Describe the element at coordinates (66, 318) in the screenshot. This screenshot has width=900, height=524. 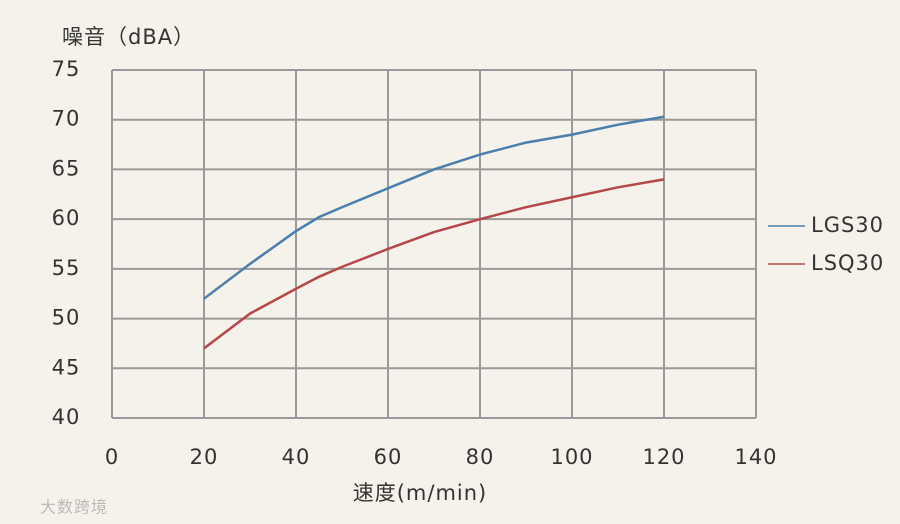
I see `y-tick-label: 50` at that location.